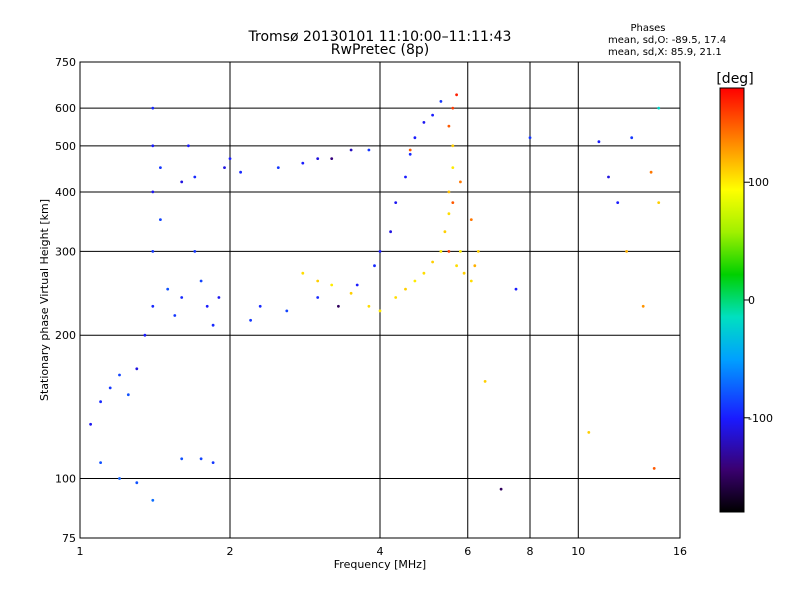  I want to click on x-tick-label: 1, so click(80, 551).